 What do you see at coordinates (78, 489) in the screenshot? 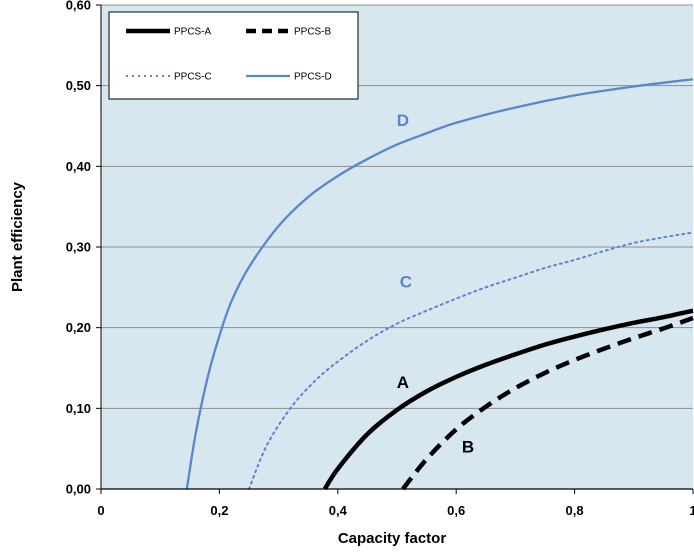
I see `y-tick-label: 0,00` at bounding box center [78, 489].